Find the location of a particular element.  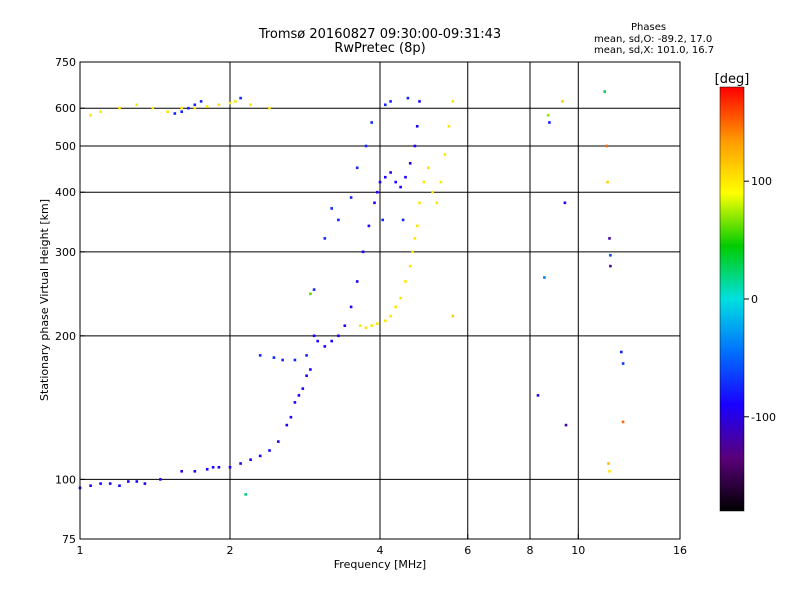

colorbar: [deg] -100 0 100 is located at coordinates (745, 292).